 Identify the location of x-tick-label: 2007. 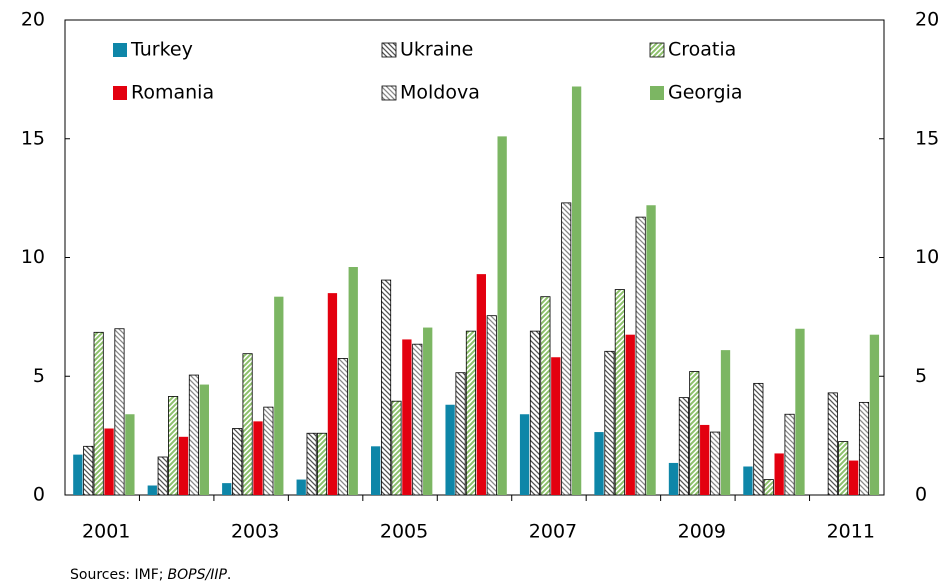
(553, 532).